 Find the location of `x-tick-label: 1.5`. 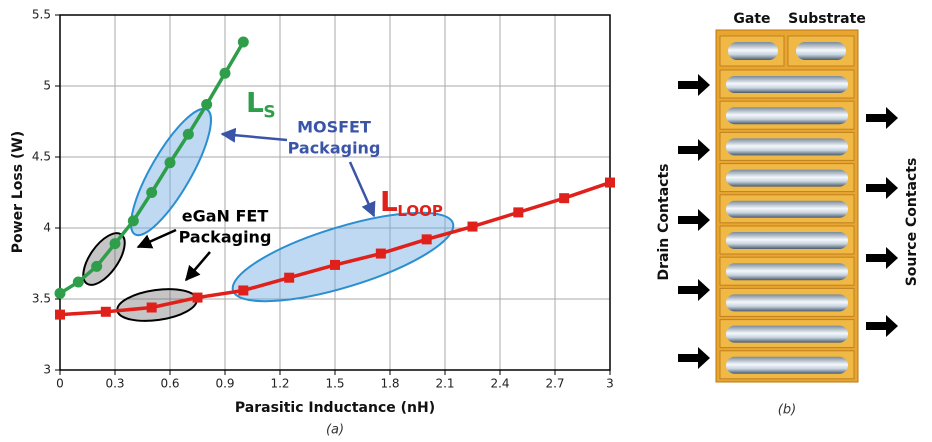

x-tick-label: 1.5 is located at coordinates (334, 384).